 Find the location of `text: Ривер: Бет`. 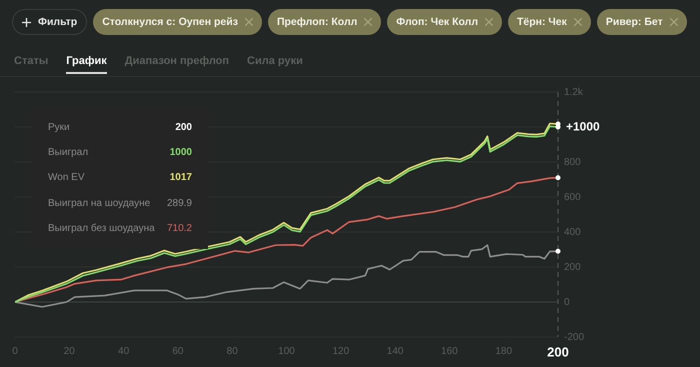

text: Ривер: Бет is located at coordinates (634, 22).